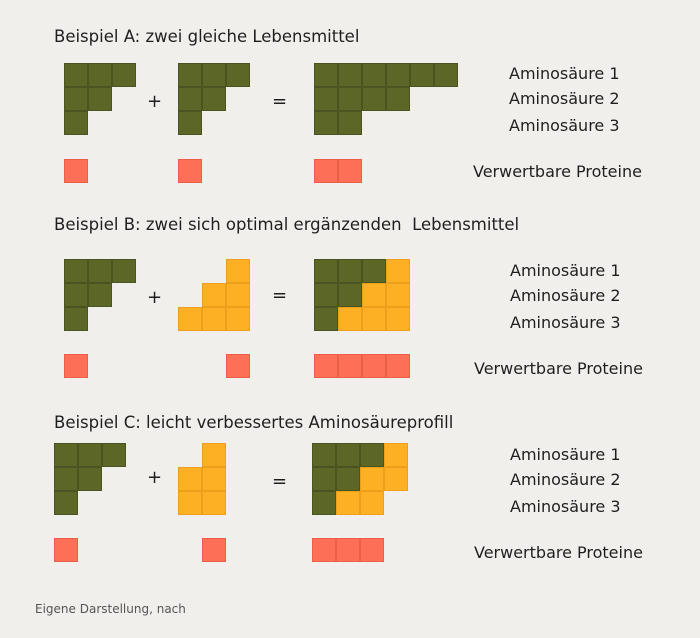 The height and width of the screenshot is (638, 700). Describe the element at coordinates (565, 506) in the screenshot. I see `example-c-amino-label-3: Aminosäure 3` at that location.